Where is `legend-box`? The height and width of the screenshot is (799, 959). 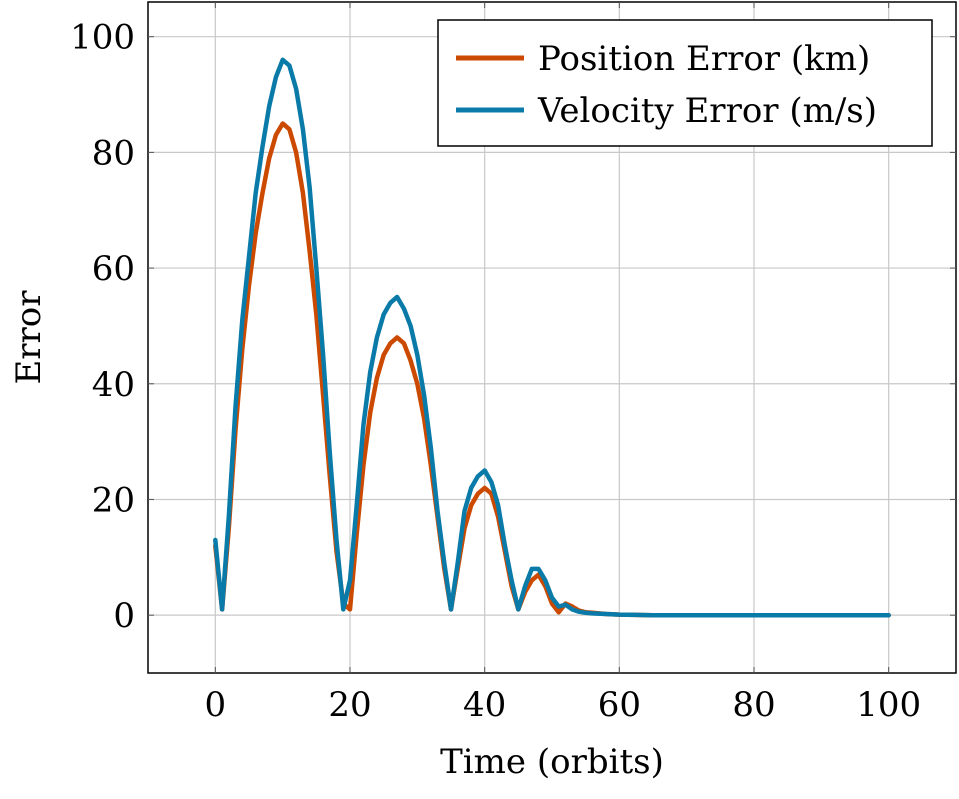 legend-box is located at coordinates (685, 83).